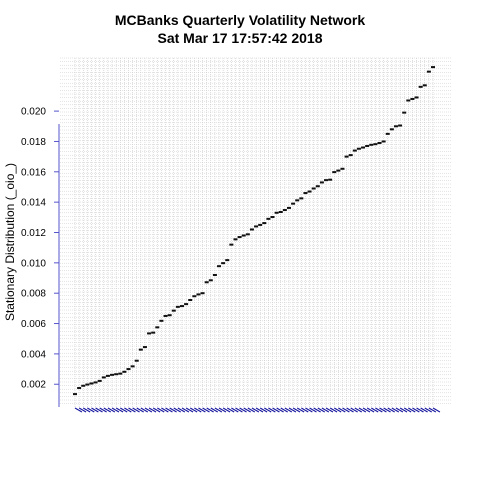  What do you see at coordinates (33, 142) in the screenshot?
I see `y-tick-label: 0.018` at bounding box center [33, 142].